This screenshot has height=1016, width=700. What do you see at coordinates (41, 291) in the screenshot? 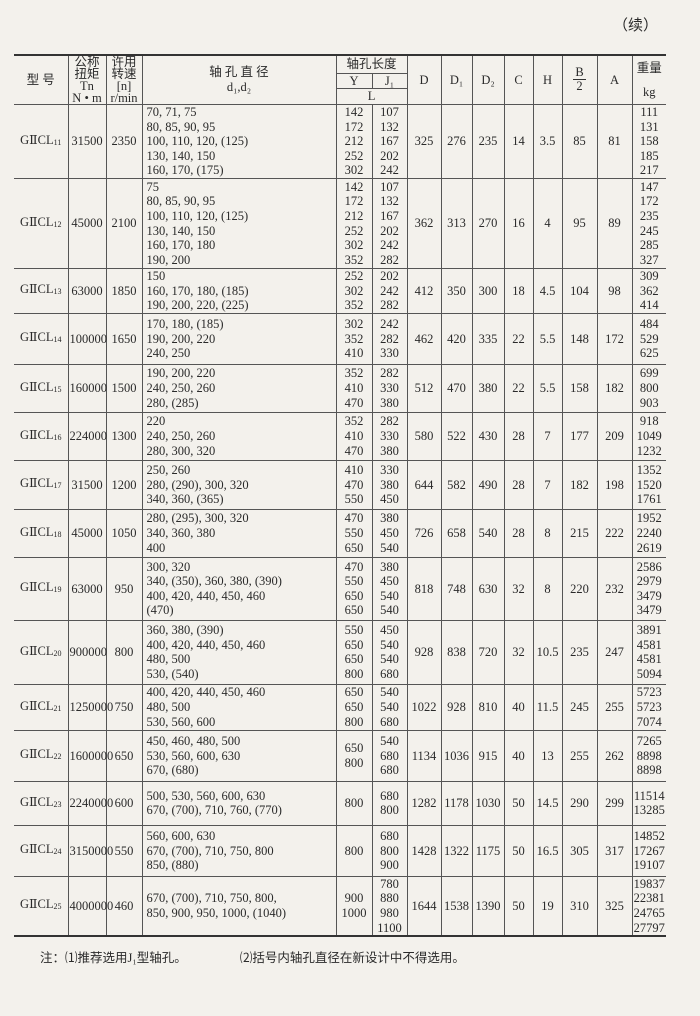
I see `model-cell: GⅡCL13` at bounding box center [41, 291].